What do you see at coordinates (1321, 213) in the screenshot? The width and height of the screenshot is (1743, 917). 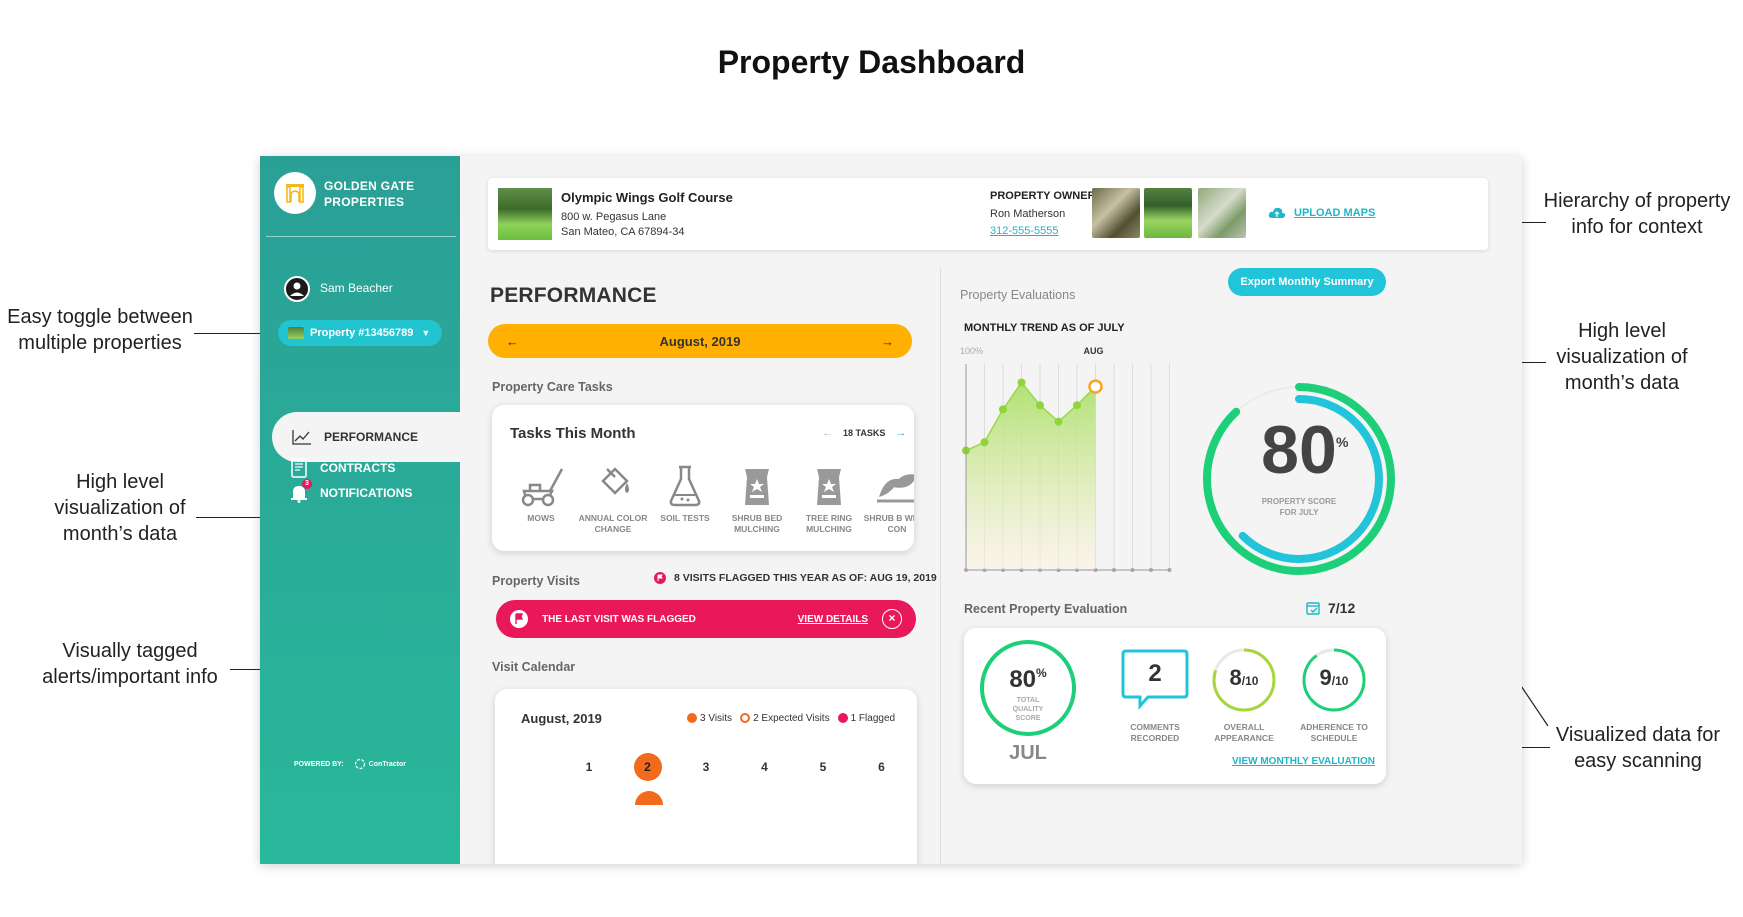 I see `upload-maps-link: UPLOAD MAPS` at bounding box center [1321, 213].